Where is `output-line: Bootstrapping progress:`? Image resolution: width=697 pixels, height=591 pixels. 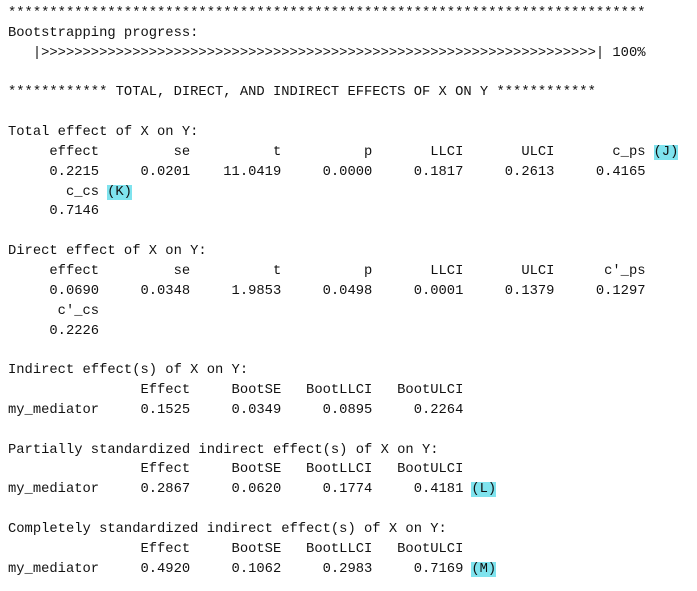 output-line: Bootstrapping progress: is located at coordinates (352, 34).